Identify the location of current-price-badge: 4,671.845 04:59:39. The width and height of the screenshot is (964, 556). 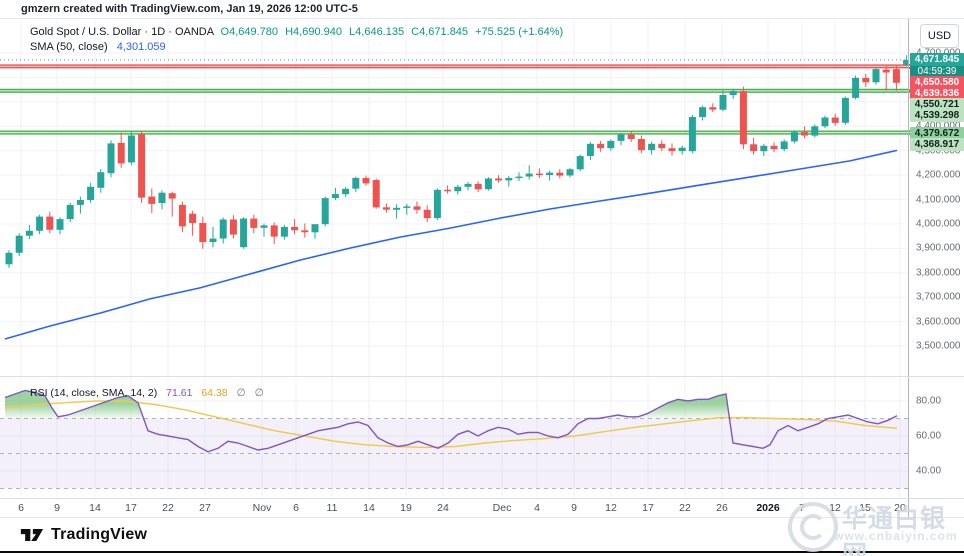
(937, 65).